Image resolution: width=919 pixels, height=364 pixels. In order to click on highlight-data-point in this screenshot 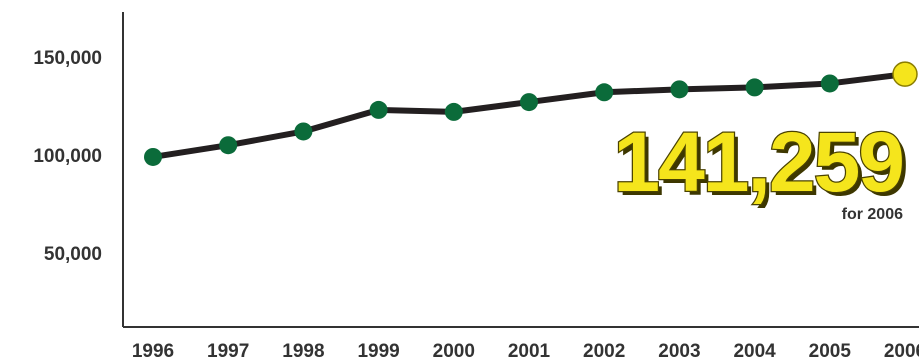, I will do `click(905, 74)`.